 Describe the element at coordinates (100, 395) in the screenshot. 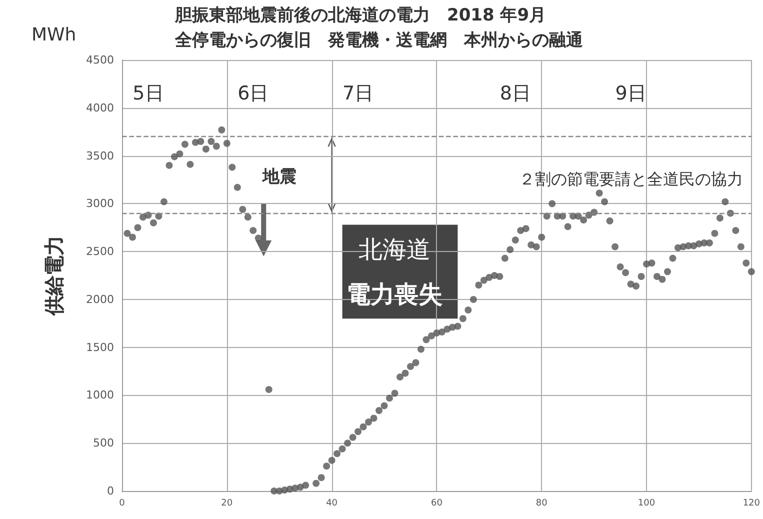

I see `y-tick-label: 1000` at that location.